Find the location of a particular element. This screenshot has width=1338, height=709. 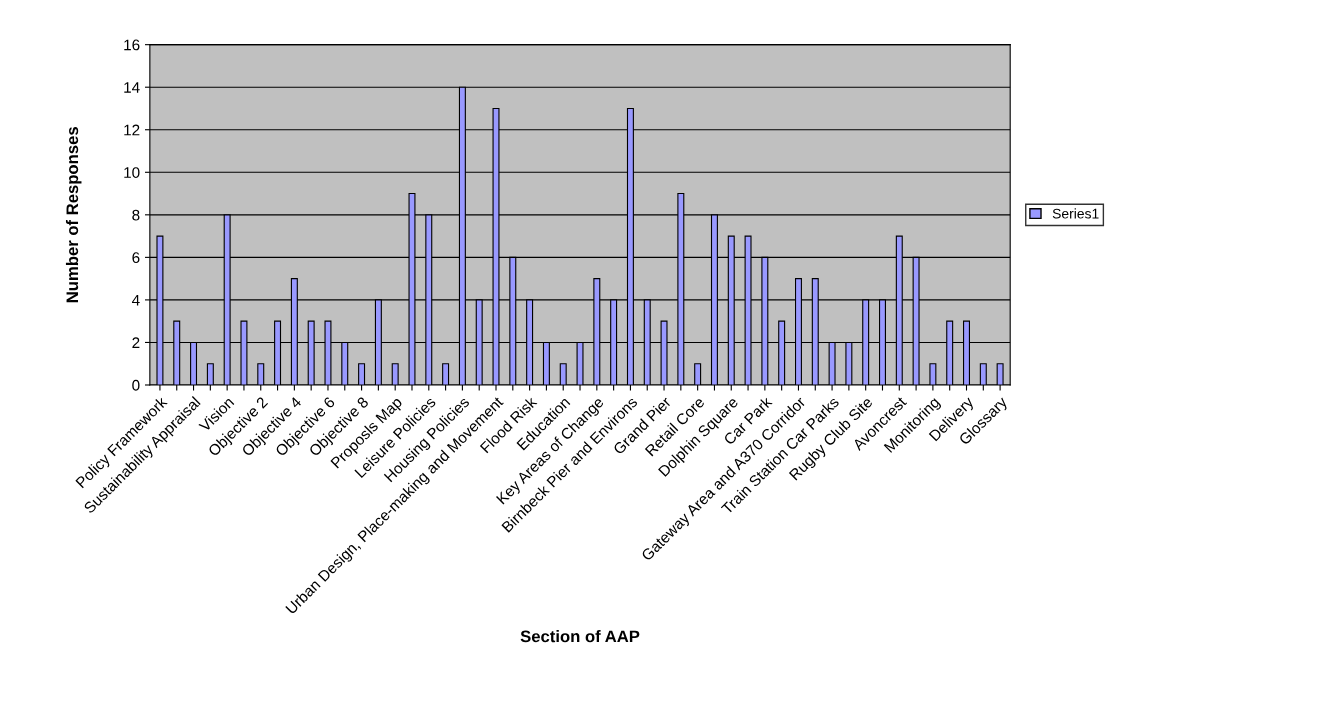

y-tick-label: 10 is located at coordinates (132, 172).